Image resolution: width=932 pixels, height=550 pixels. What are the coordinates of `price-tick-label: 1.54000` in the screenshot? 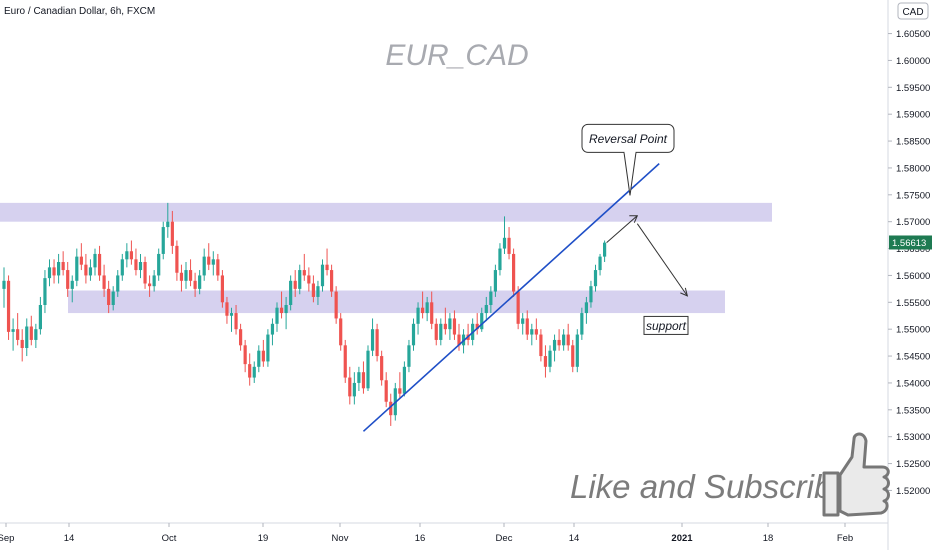 It's located at (913, 383).